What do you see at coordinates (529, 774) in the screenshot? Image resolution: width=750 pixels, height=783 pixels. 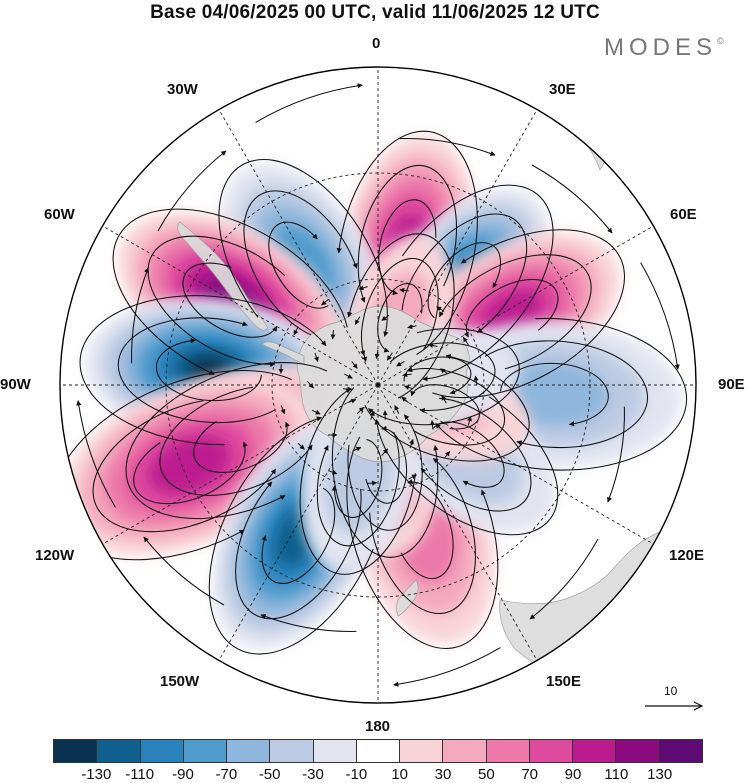 I see `colorbar-tick-label: 70` at bounding box center [529, 774].